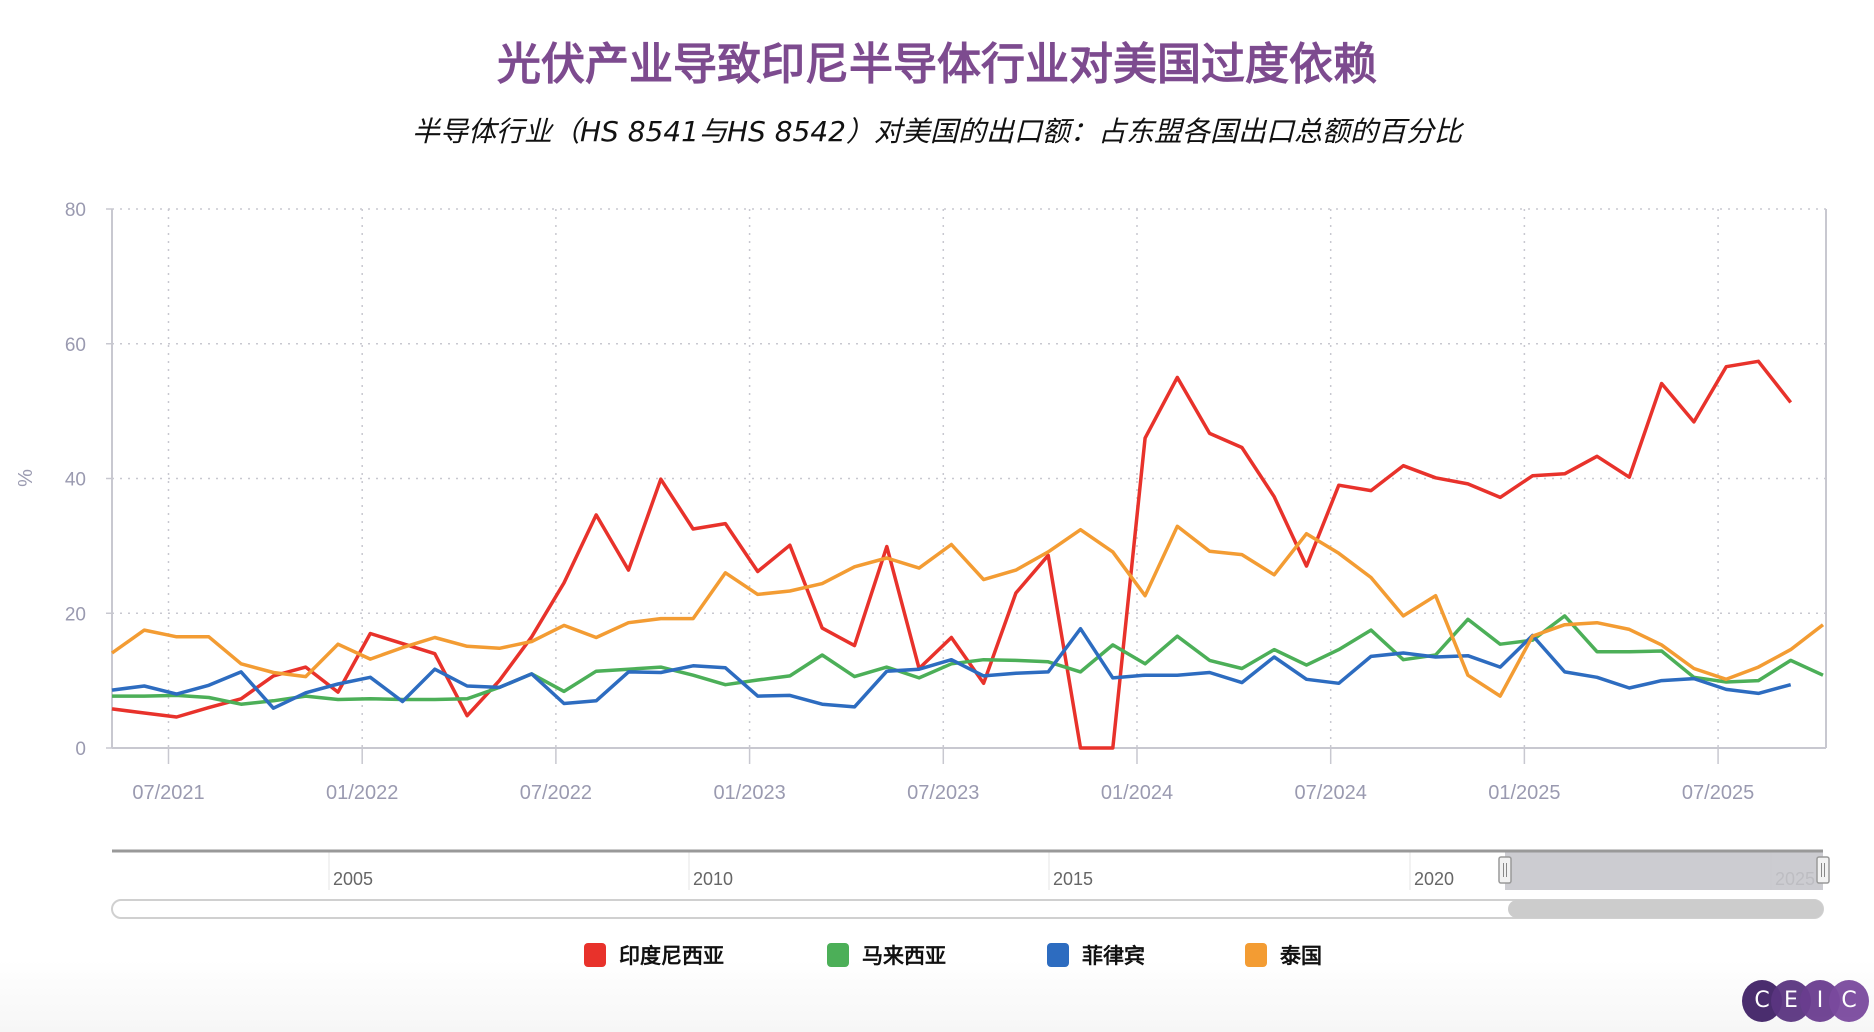 The image size is (1874, 1032). What do you see at coordinates (80, 749) in the screenshot?
I see `y-tick-label: 0` at bounding box center [80, 749].